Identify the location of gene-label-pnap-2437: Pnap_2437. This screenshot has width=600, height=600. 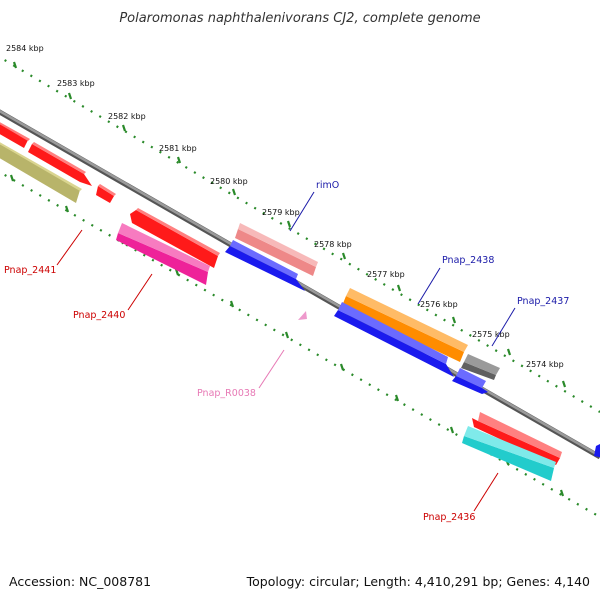
(543, 301).